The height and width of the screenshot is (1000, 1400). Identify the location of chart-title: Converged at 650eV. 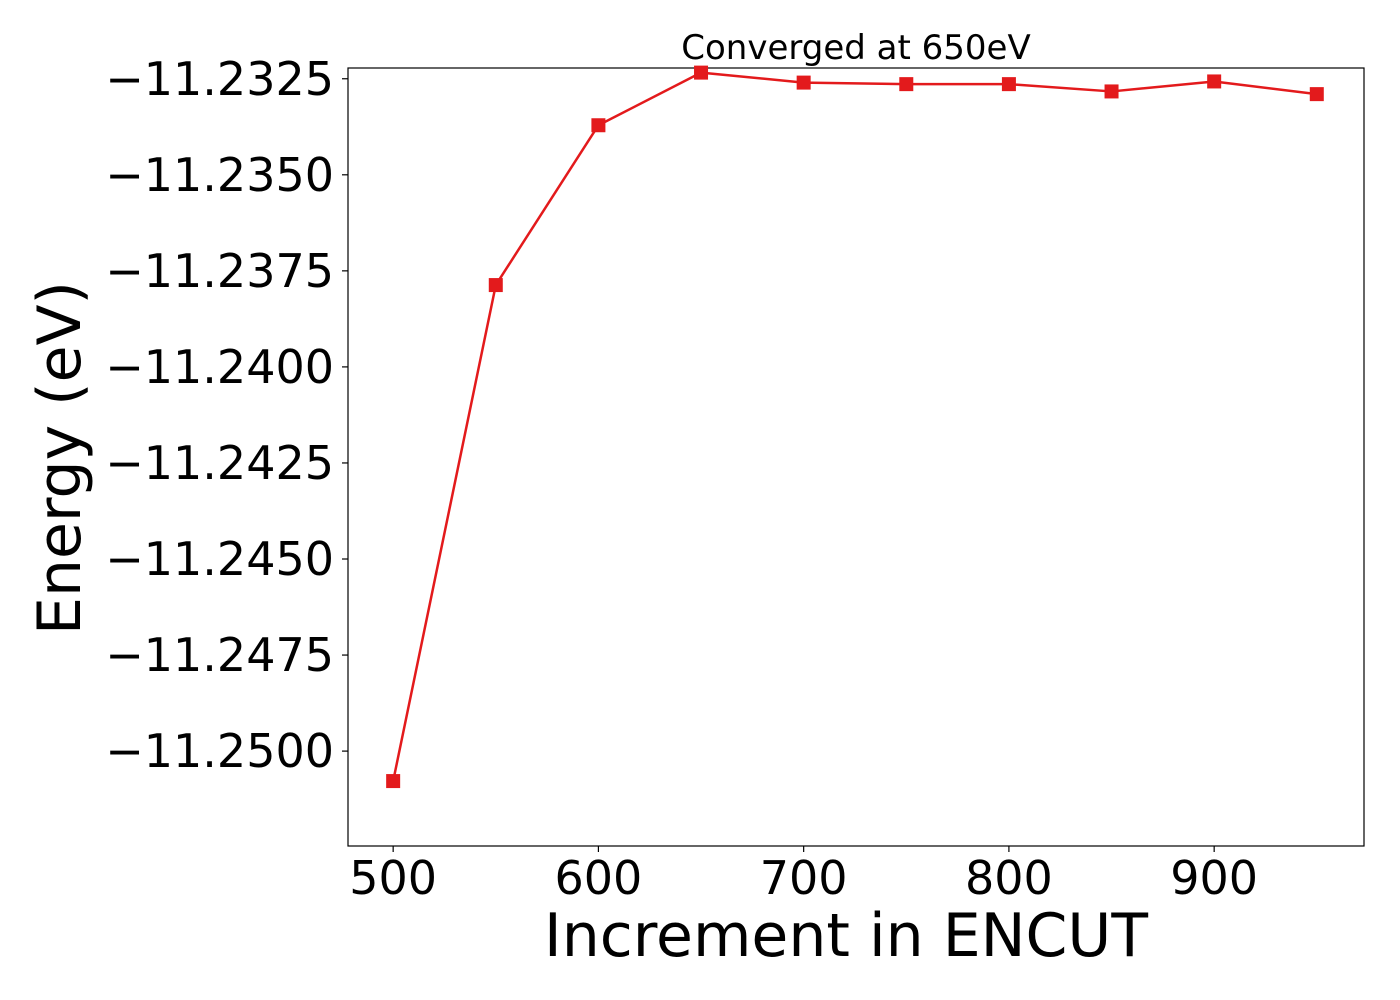
(855, 48).